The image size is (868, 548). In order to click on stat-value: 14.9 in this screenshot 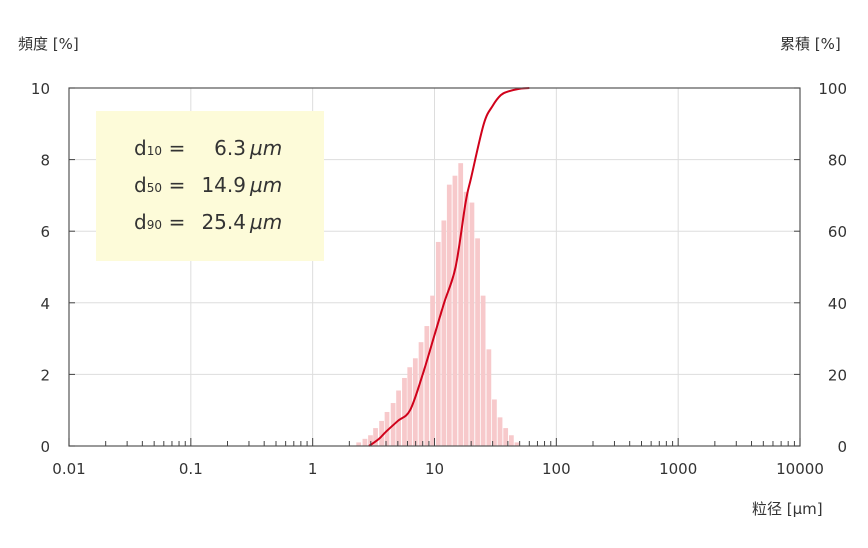, I will do `click(223, 185)`.